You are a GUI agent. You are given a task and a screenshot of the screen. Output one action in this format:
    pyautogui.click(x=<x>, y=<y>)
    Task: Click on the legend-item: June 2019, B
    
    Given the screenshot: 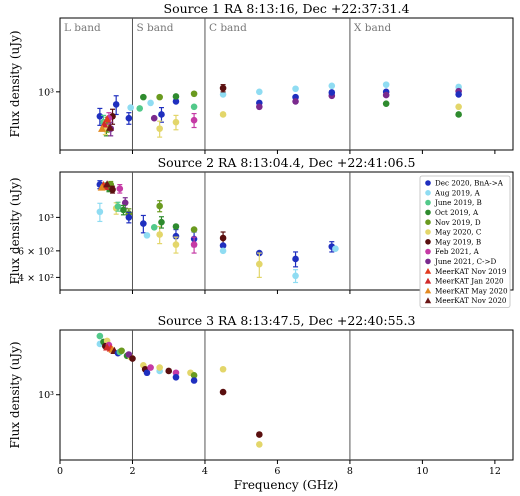 What is the action you would take?
    pyautogui.click(x=453, y=202)
    